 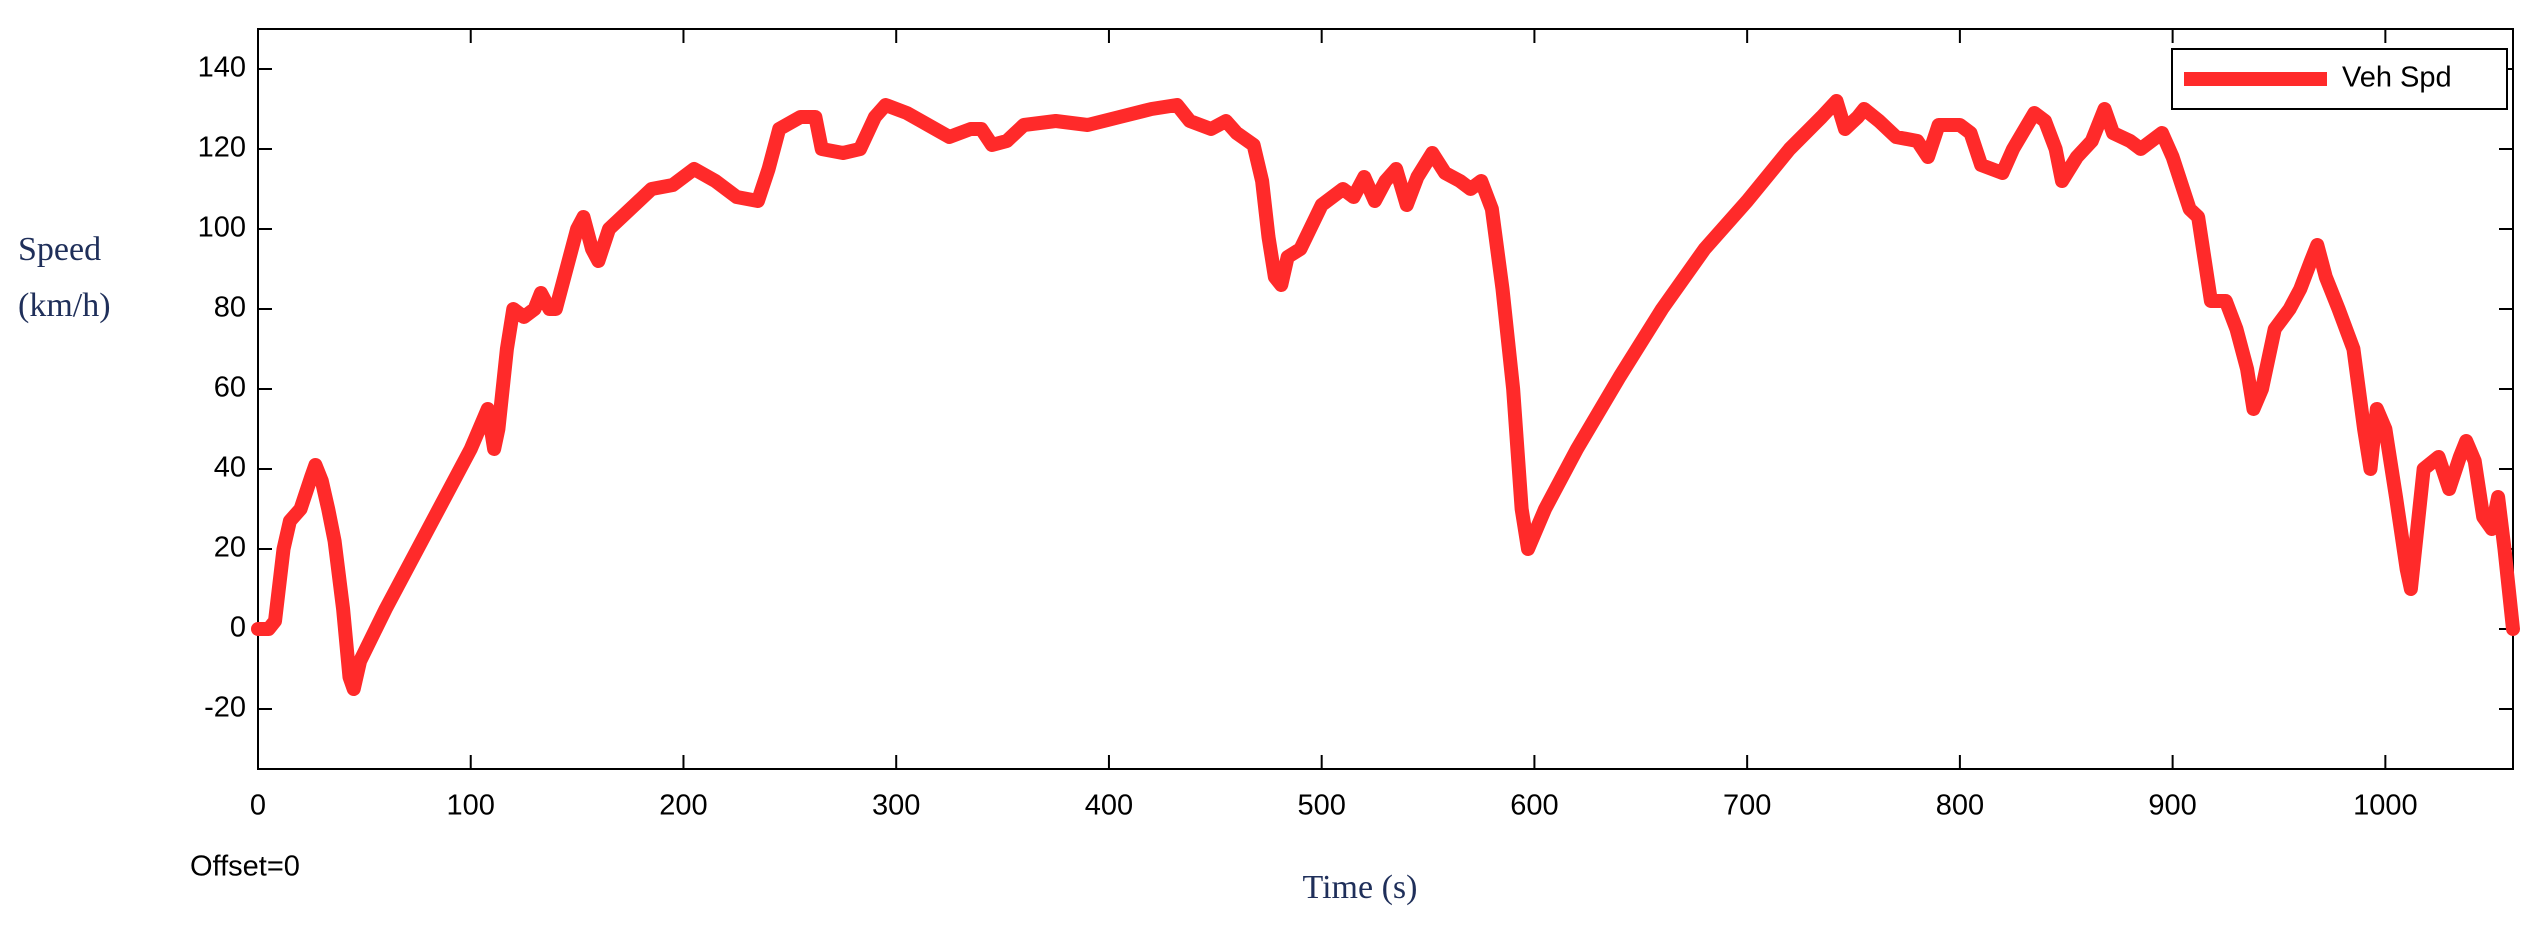 I want to click on y-tick-label: 40, so click(x=230, y=468).